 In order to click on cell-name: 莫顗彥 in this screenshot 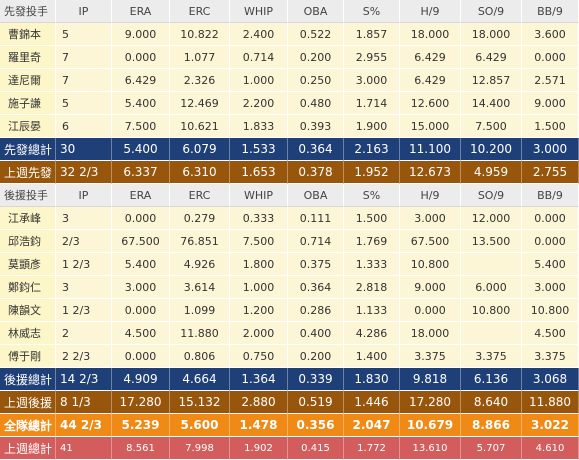, I will do `click(28, 264)`.